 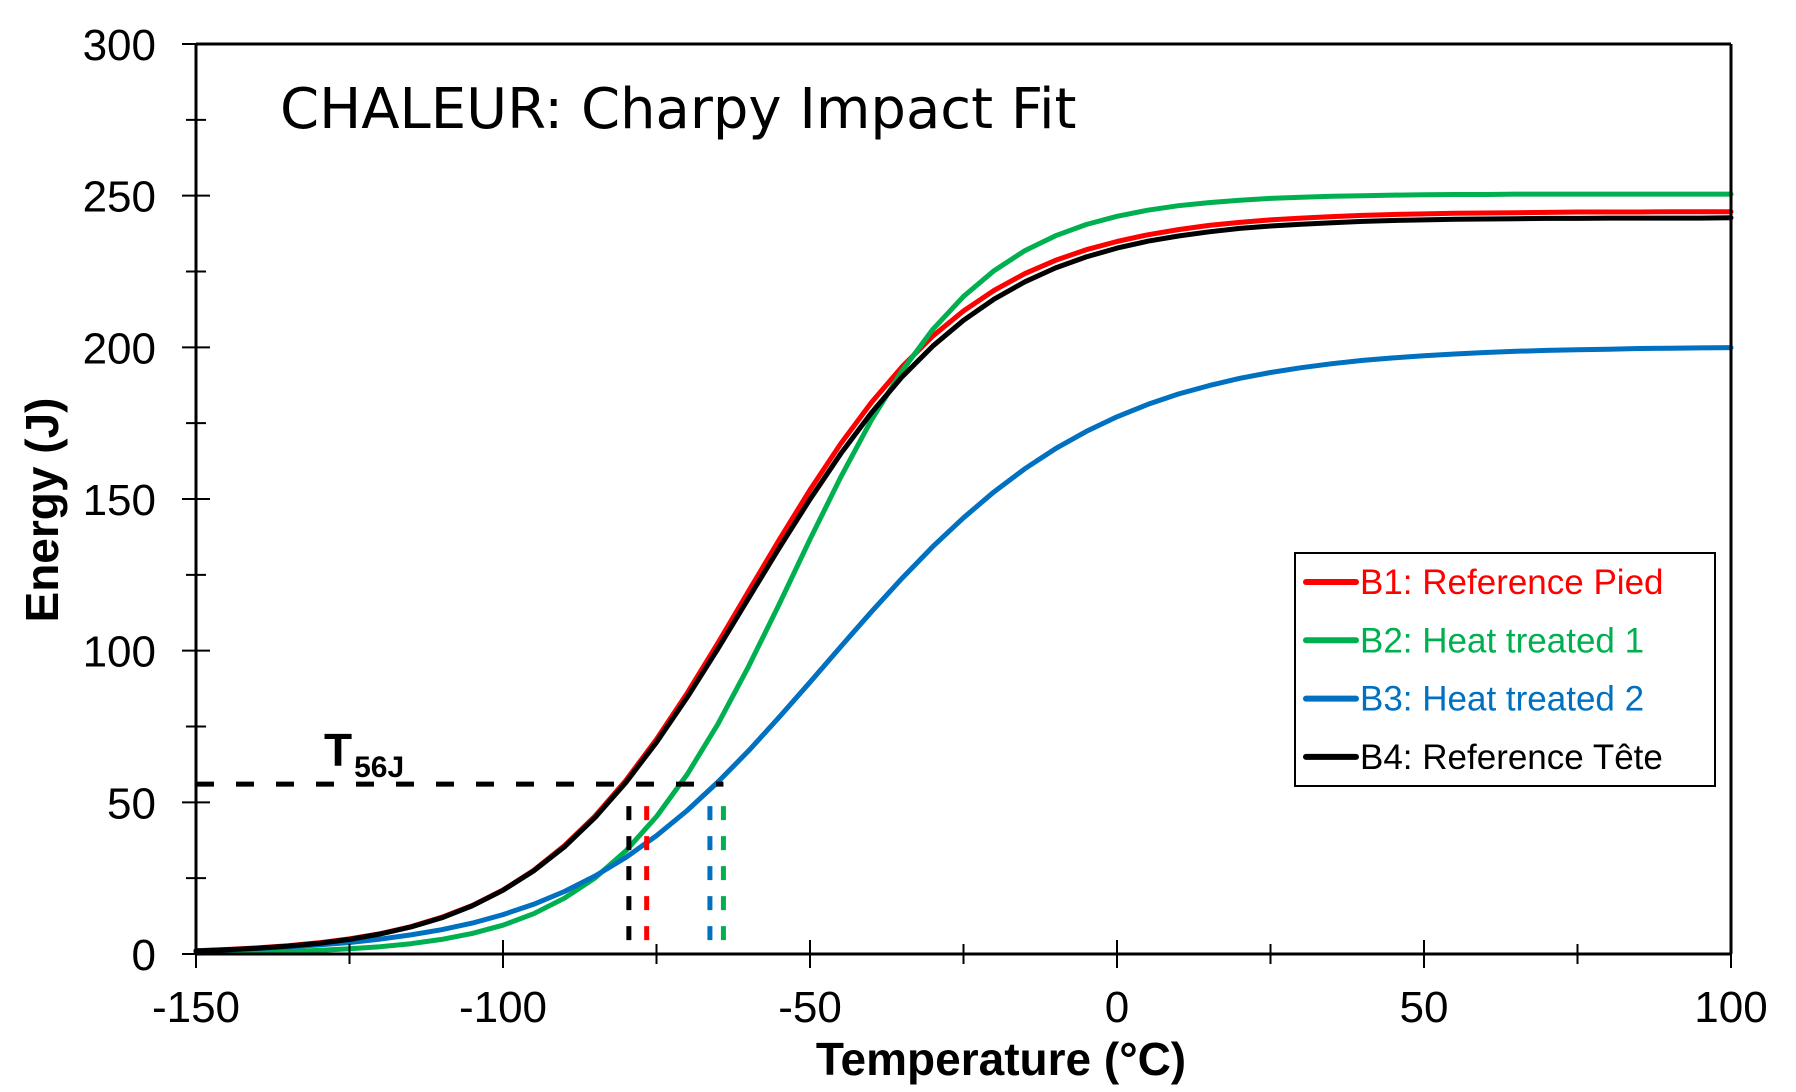 I want to click on x-axis-title: Temperature (°C), so click(x=1001, y=1059).